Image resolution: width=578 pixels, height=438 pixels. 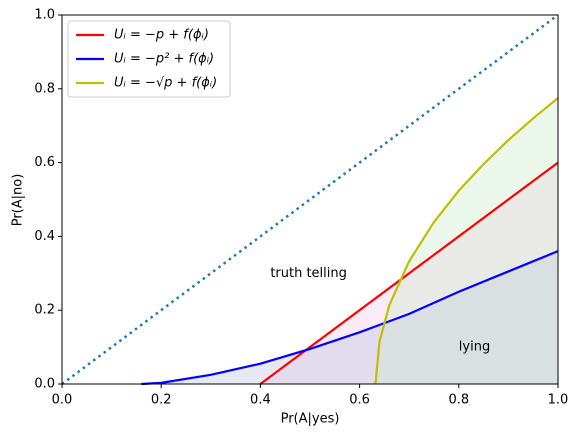 I want to click on x-tick-label: 0.2, so click(x=161, y=400).